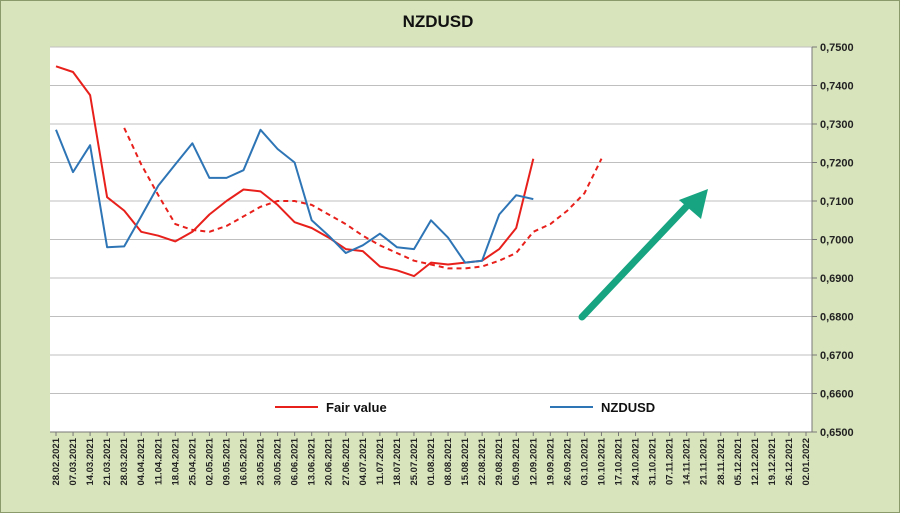 This screenshot has height=513, width=900. Describe the element at coordinates (192, 461) in the screenshot. I see `x-tick-label: 25.04.2021` at that location.